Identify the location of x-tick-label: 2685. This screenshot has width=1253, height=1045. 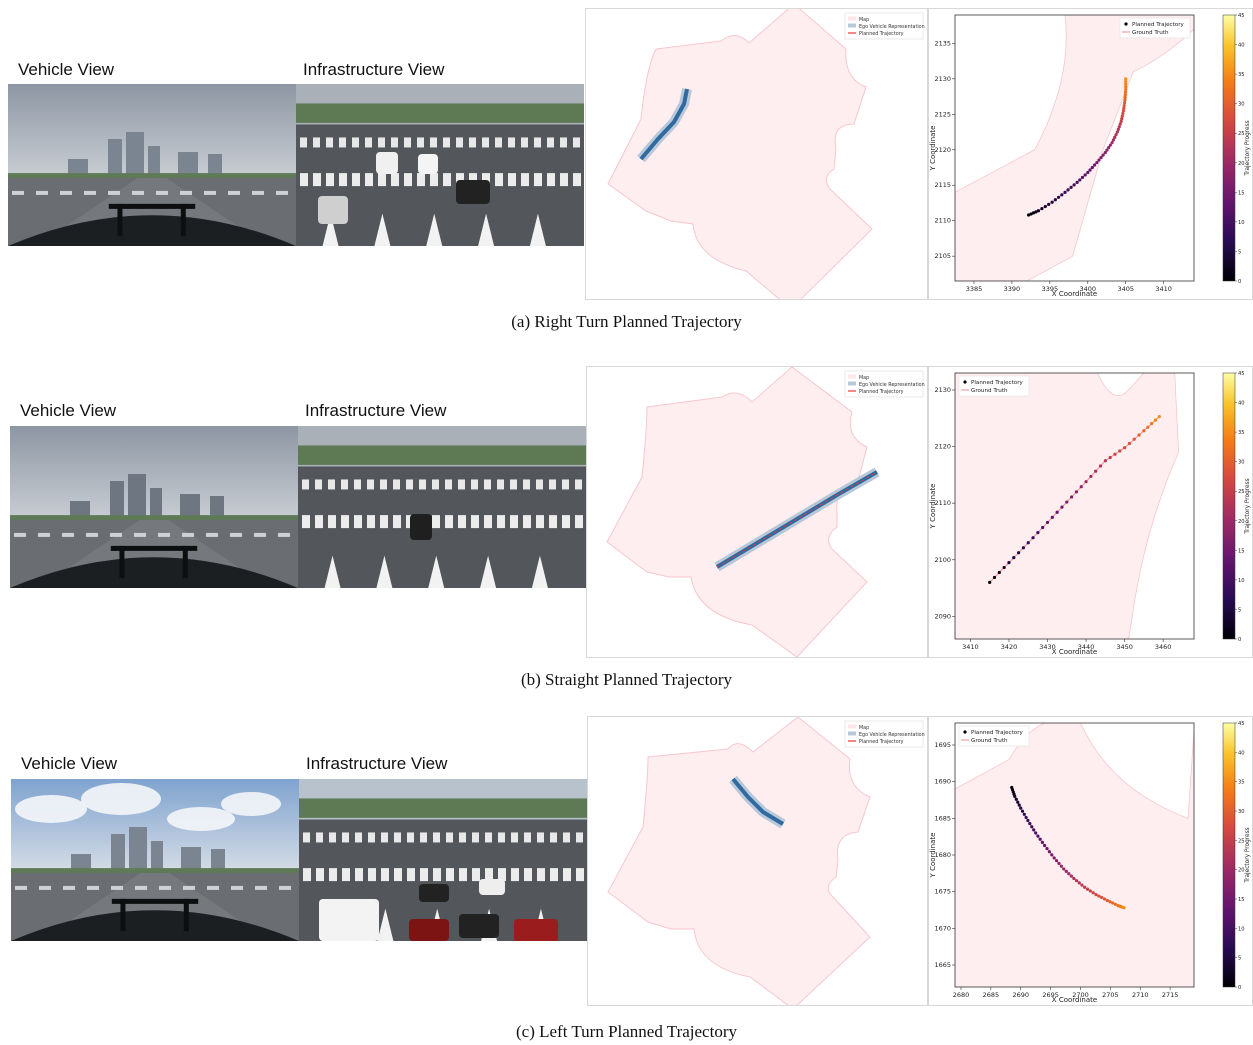
(991, 995).